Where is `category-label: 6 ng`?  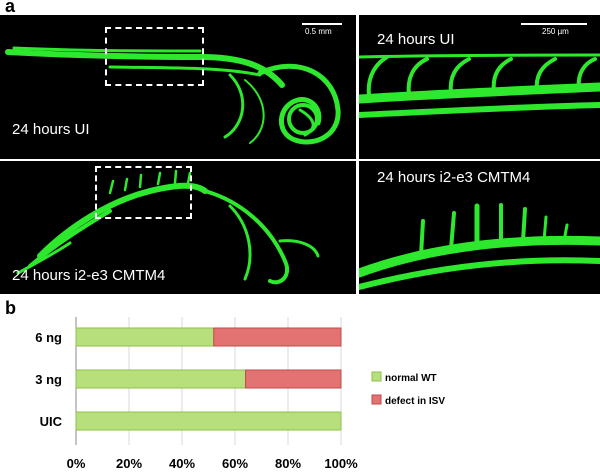
category-label: 6 ng is located at coordinates (48, 337).